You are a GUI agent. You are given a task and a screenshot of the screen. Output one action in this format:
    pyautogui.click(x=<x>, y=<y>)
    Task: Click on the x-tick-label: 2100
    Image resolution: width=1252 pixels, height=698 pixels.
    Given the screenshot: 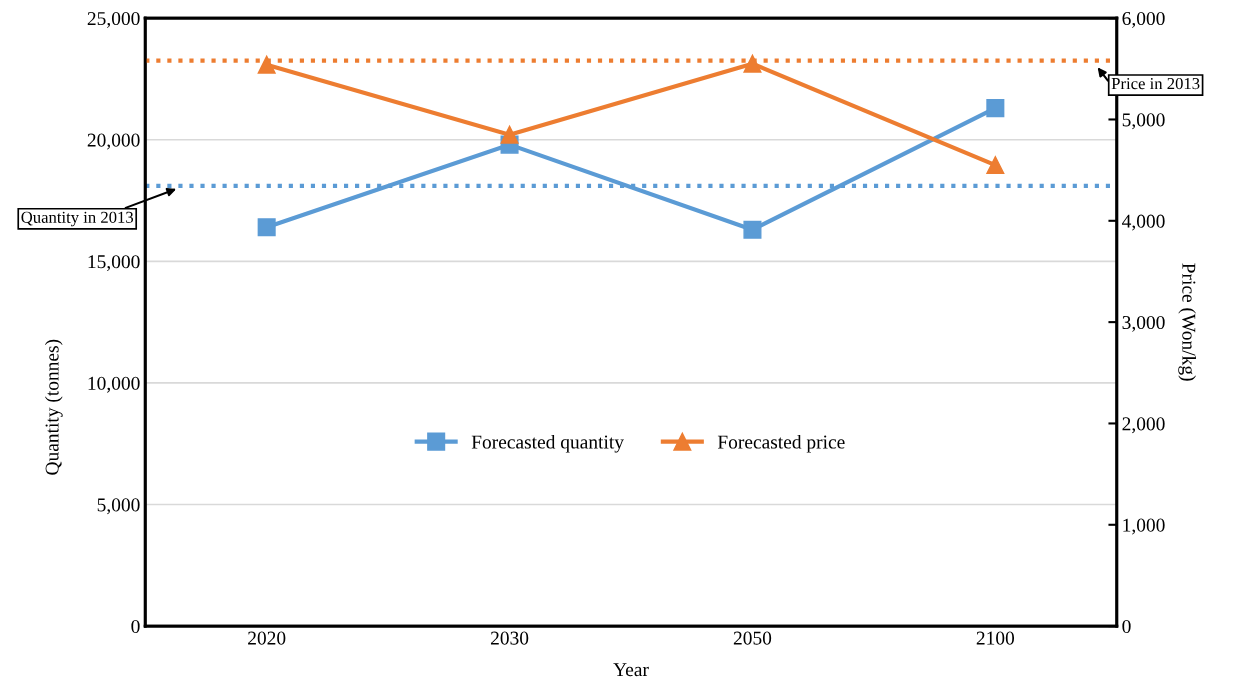 What is the action you would take?
    pyautogui.click(x=995, y=638)
    